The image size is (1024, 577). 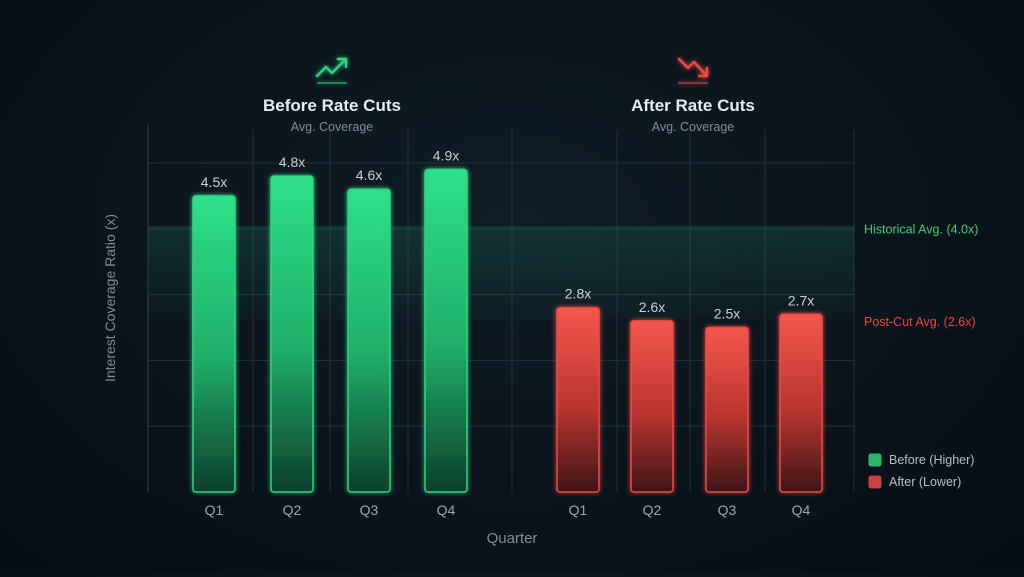 What do you see at coordinates (446, 155) in the screenshot?
I see `data-label: 4.9x` at bounding box center [446, 155].